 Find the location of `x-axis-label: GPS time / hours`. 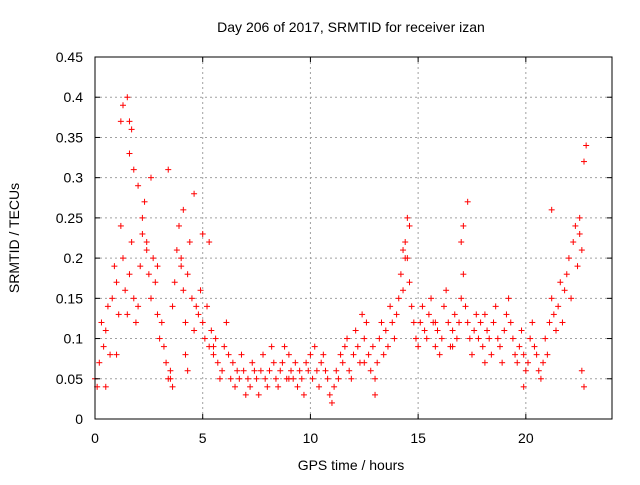

x-axis-label: GPS time / hours is located at coordinates (351, 465).